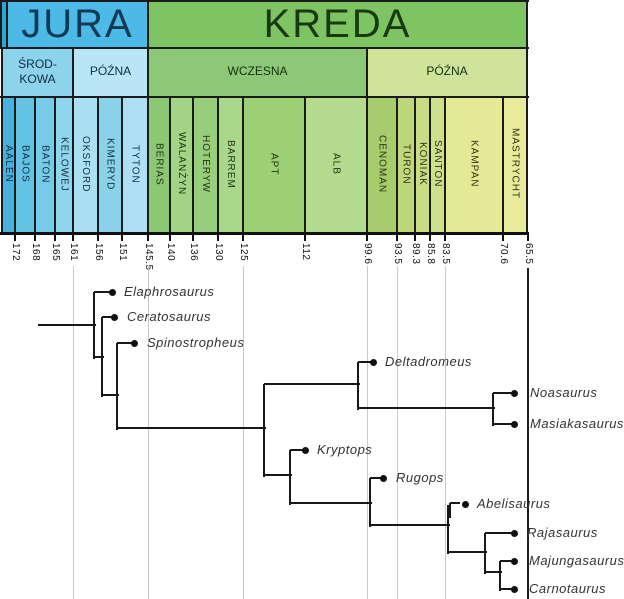  What do you see at coordinates (382, 164) in the screenshot?
I see `stage-label: CENOMAN` at bounding box center [382, 164].